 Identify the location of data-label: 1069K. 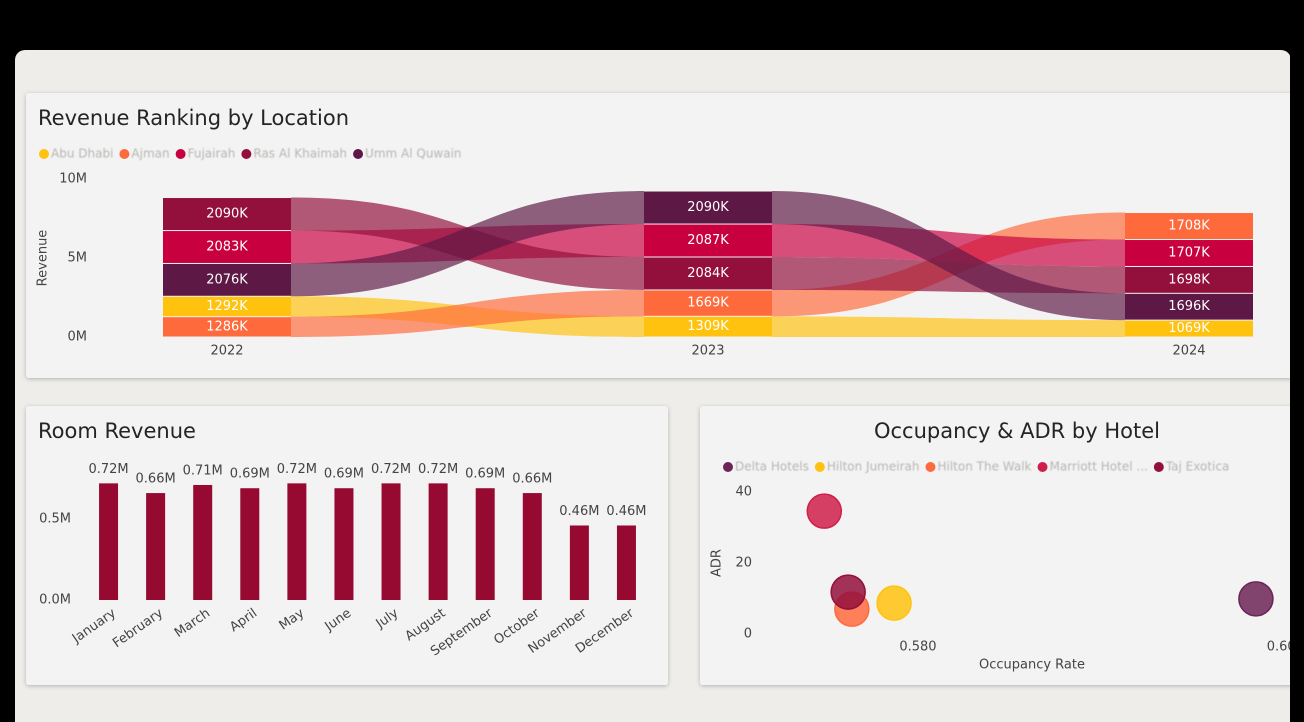
(1189, 328).